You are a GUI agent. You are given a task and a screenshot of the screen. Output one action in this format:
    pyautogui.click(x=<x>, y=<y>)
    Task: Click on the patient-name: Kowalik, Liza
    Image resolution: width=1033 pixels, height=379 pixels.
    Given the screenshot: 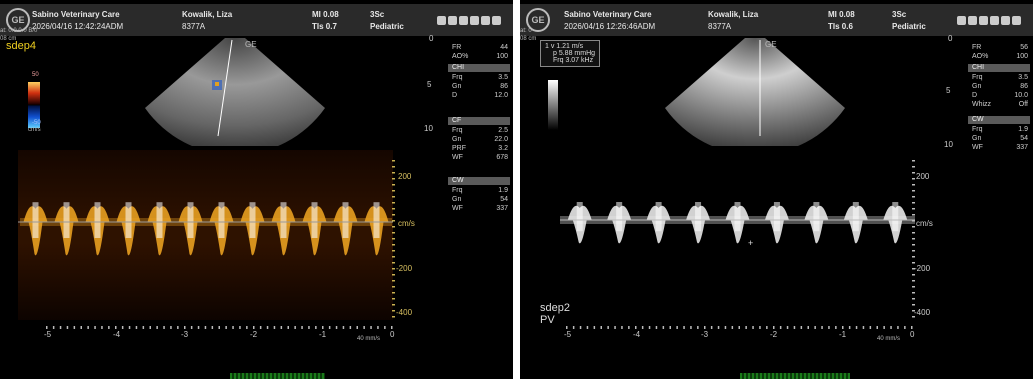 What is the action you would take?
    pyautogui.click(x=733, y=14)
    